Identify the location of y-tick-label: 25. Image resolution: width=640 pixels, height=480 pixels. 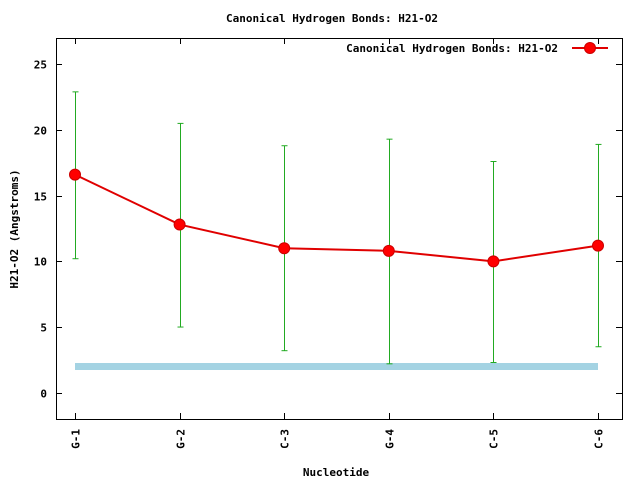
(40, 65).